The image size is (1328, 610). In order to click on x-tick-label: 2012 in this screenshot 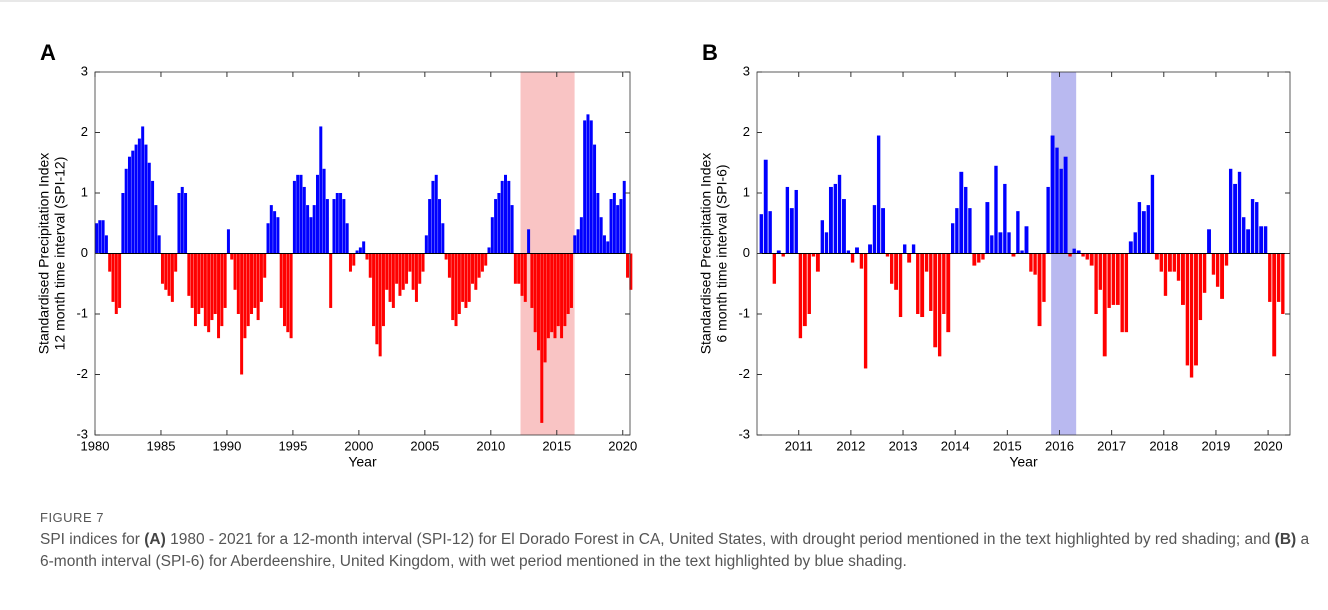, I will do `click(850, 445)`.